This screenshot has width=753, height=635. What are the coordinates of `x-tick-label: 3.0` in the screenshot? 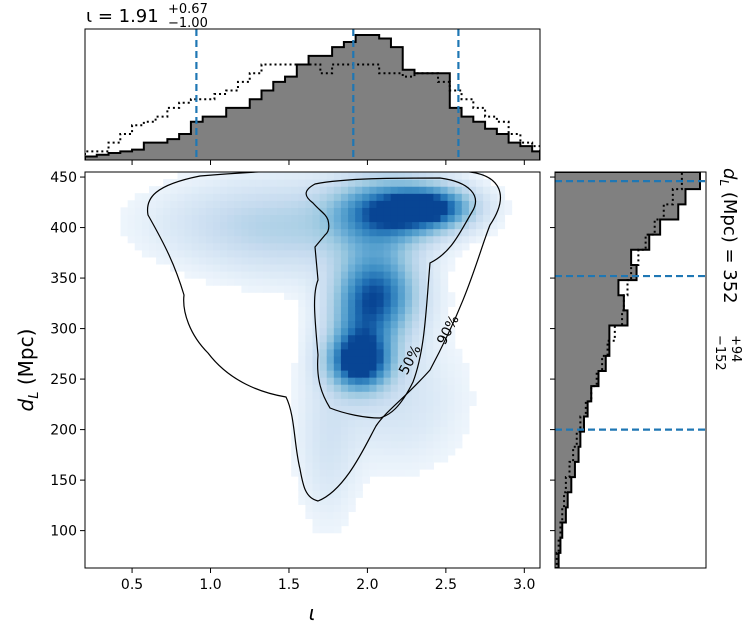 It's located at (524, 585).